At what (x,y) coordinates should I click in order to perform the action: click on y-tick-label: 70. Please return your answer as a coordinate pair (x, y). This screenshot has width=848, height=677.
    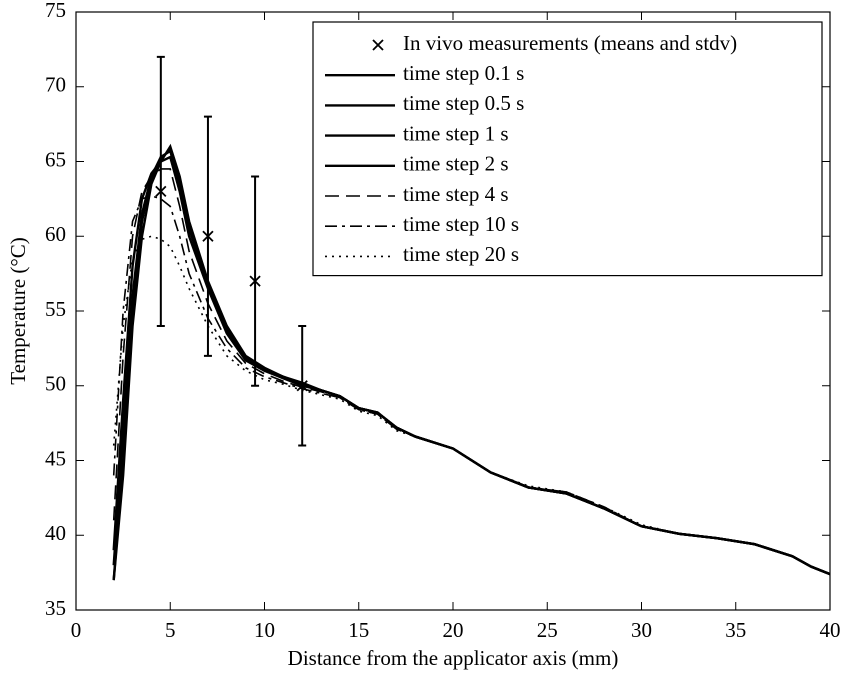
    Looking at the image, I should click on (55, 85).